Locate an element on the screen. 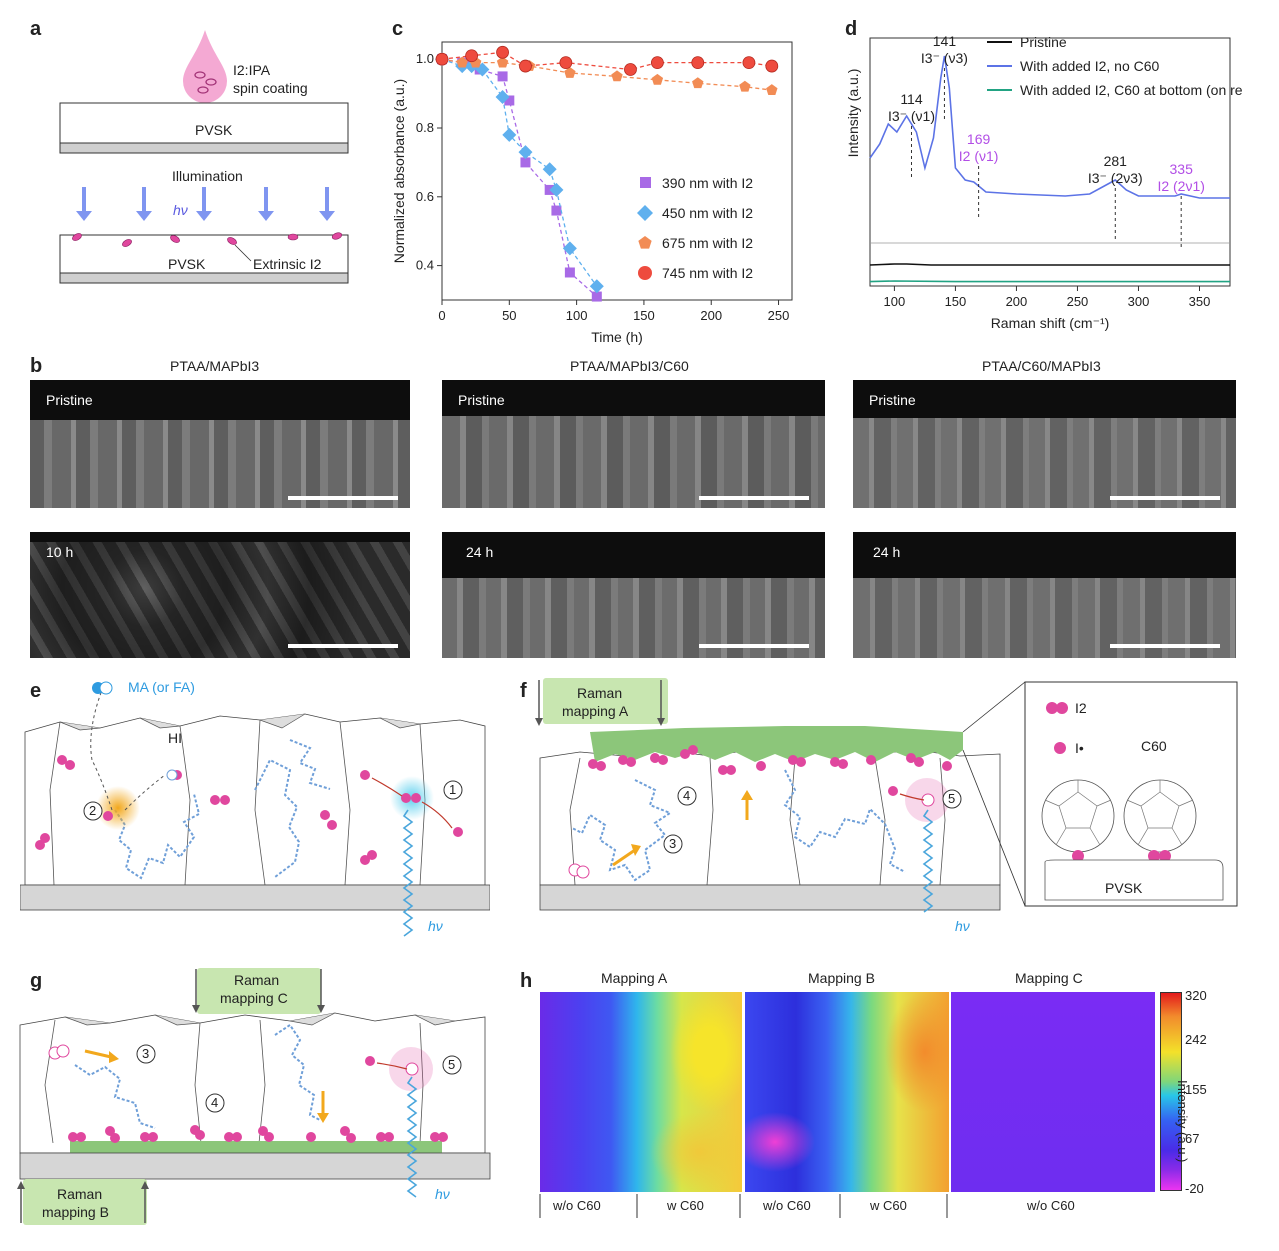  y-tick-label: 0.6 is located at coordinates (425, 196).